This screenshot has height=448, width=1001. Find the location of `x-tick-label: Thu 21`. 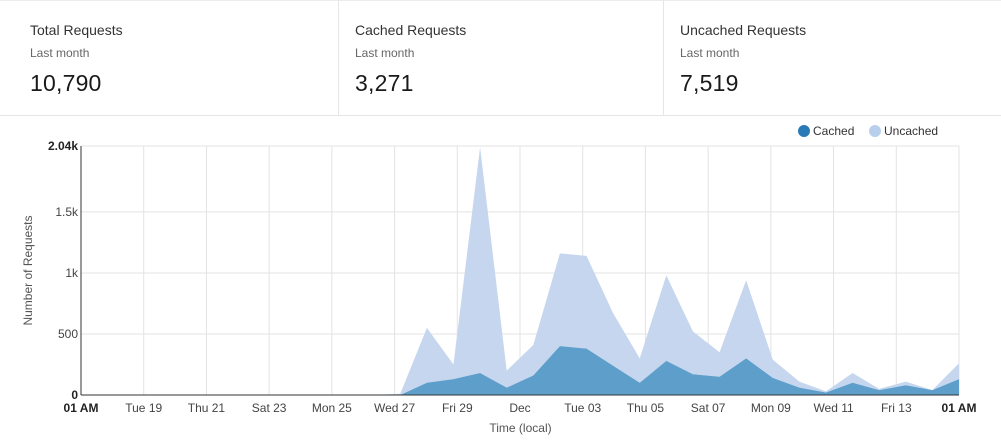

x-tick-label: Thu 21 is located at coordinates (207, 408).